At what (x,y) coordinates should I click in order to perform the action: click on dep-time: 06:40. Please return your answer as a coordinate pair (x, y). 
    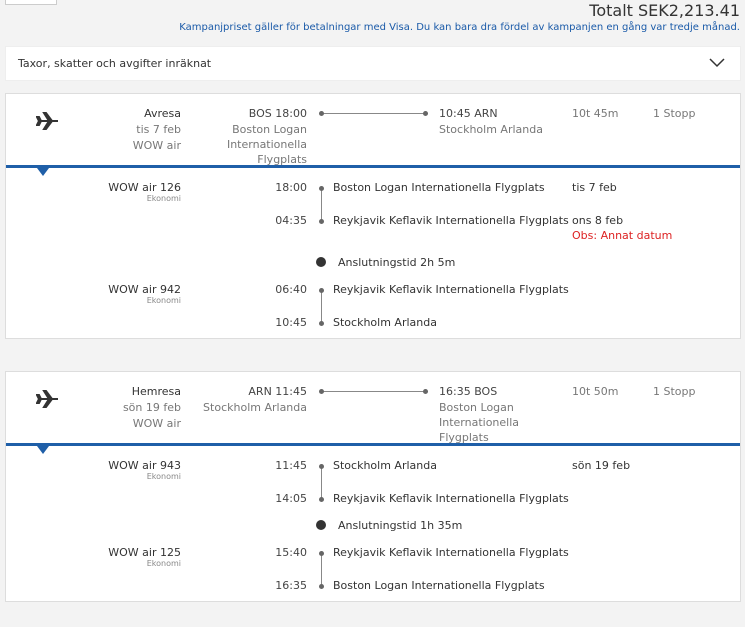
    Looking at the image, I should click on (291, 289).